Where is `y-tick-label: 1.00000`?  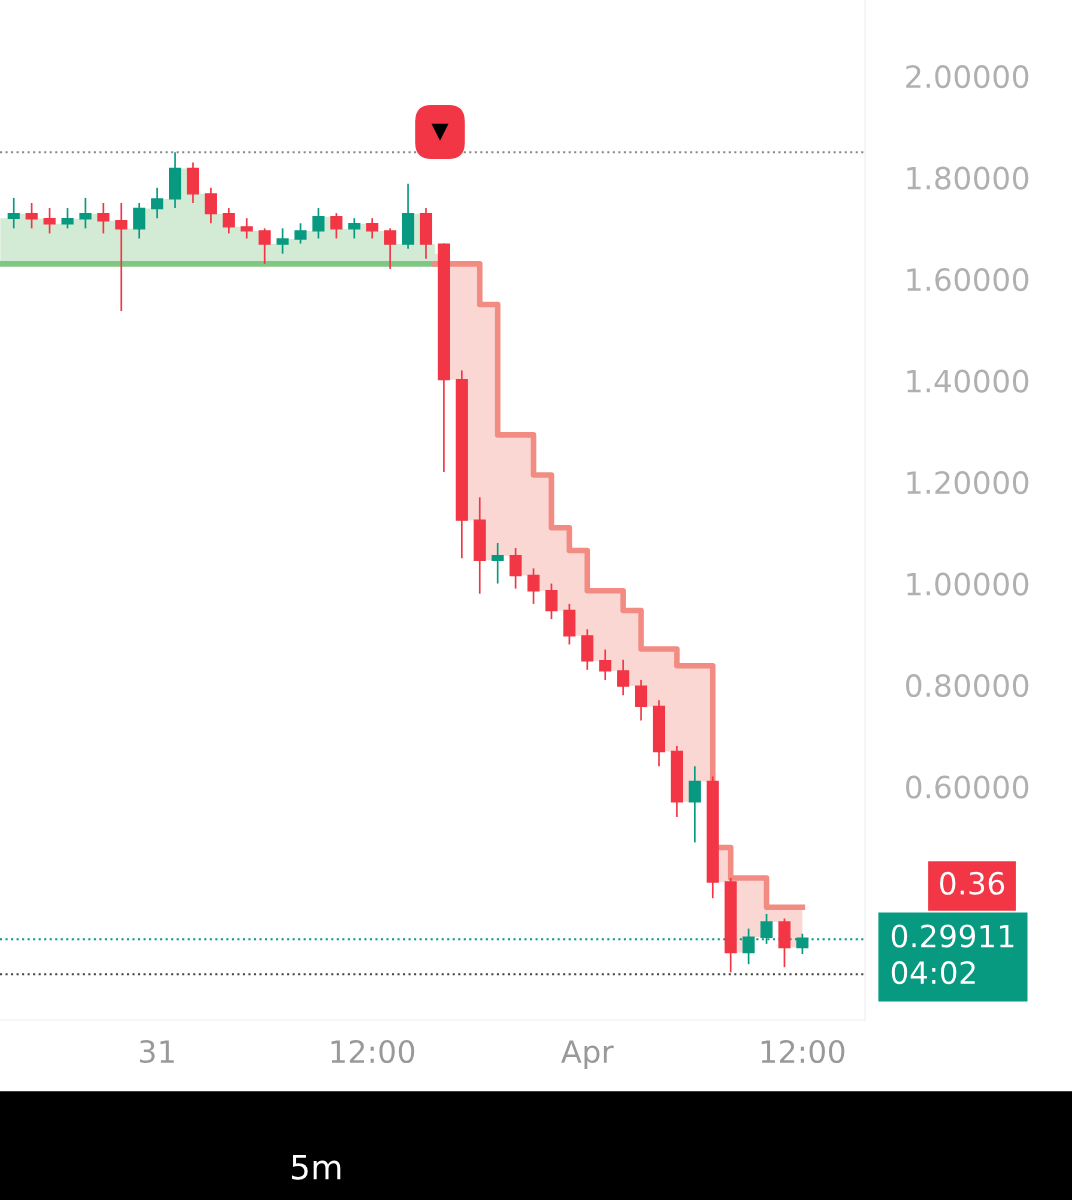 y-tick-label: 1.00000 is located at coordinates (968, 584).